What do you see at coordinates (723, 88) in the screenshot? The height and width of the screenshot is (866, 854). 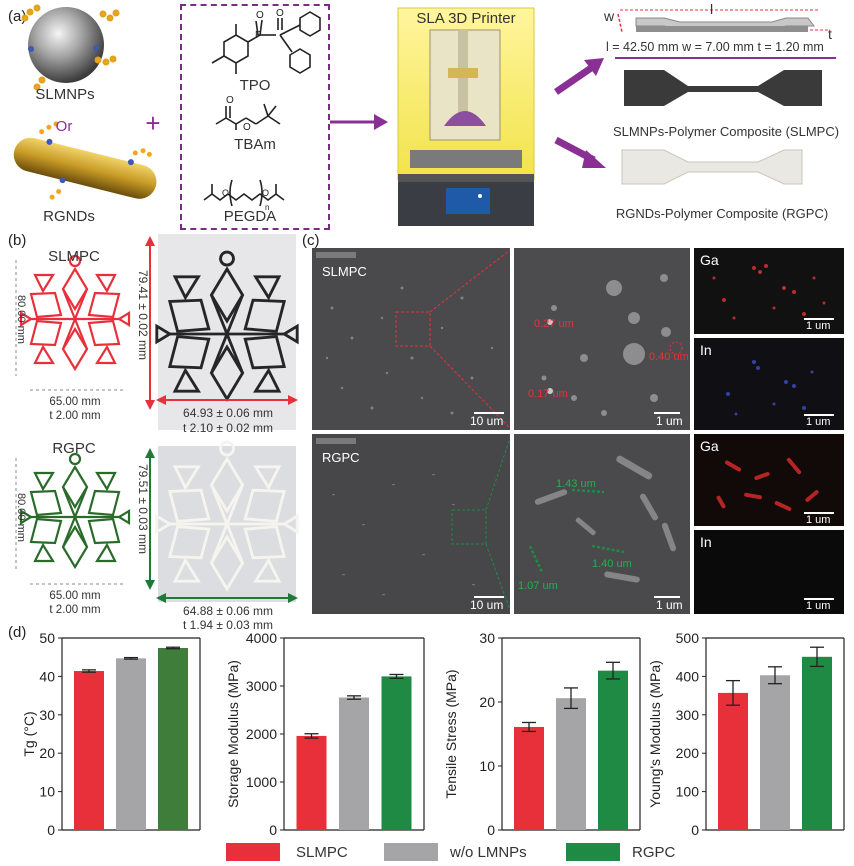 I see `slmpc-dogbone-icon` at bounding box center [723, 88].